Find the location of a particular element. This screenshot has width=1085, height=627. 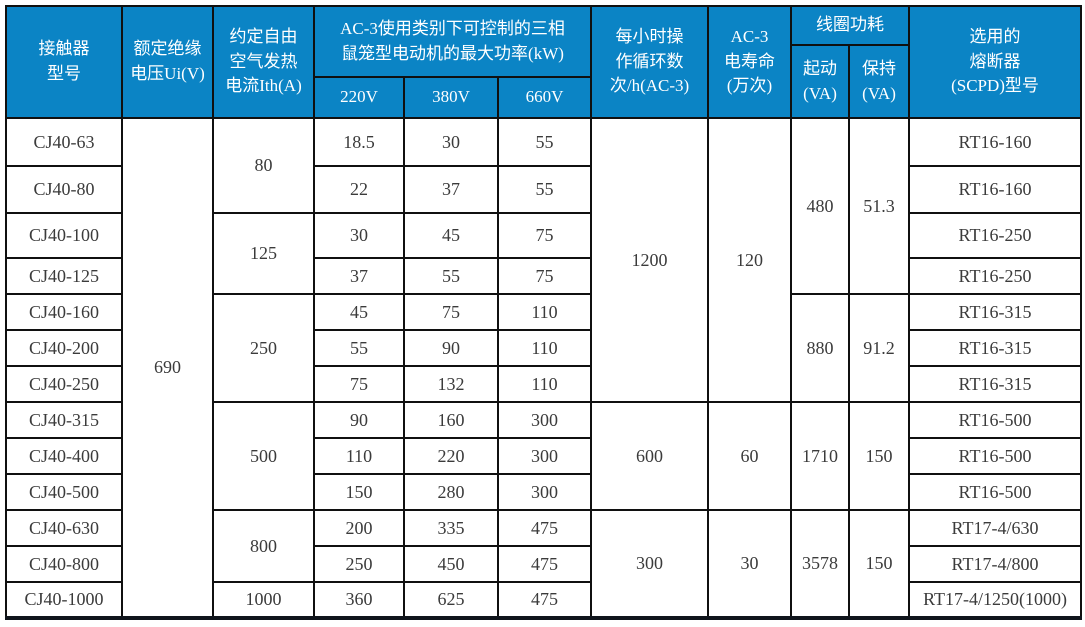

cell-life: 60 is located at coordinates (750, 456).